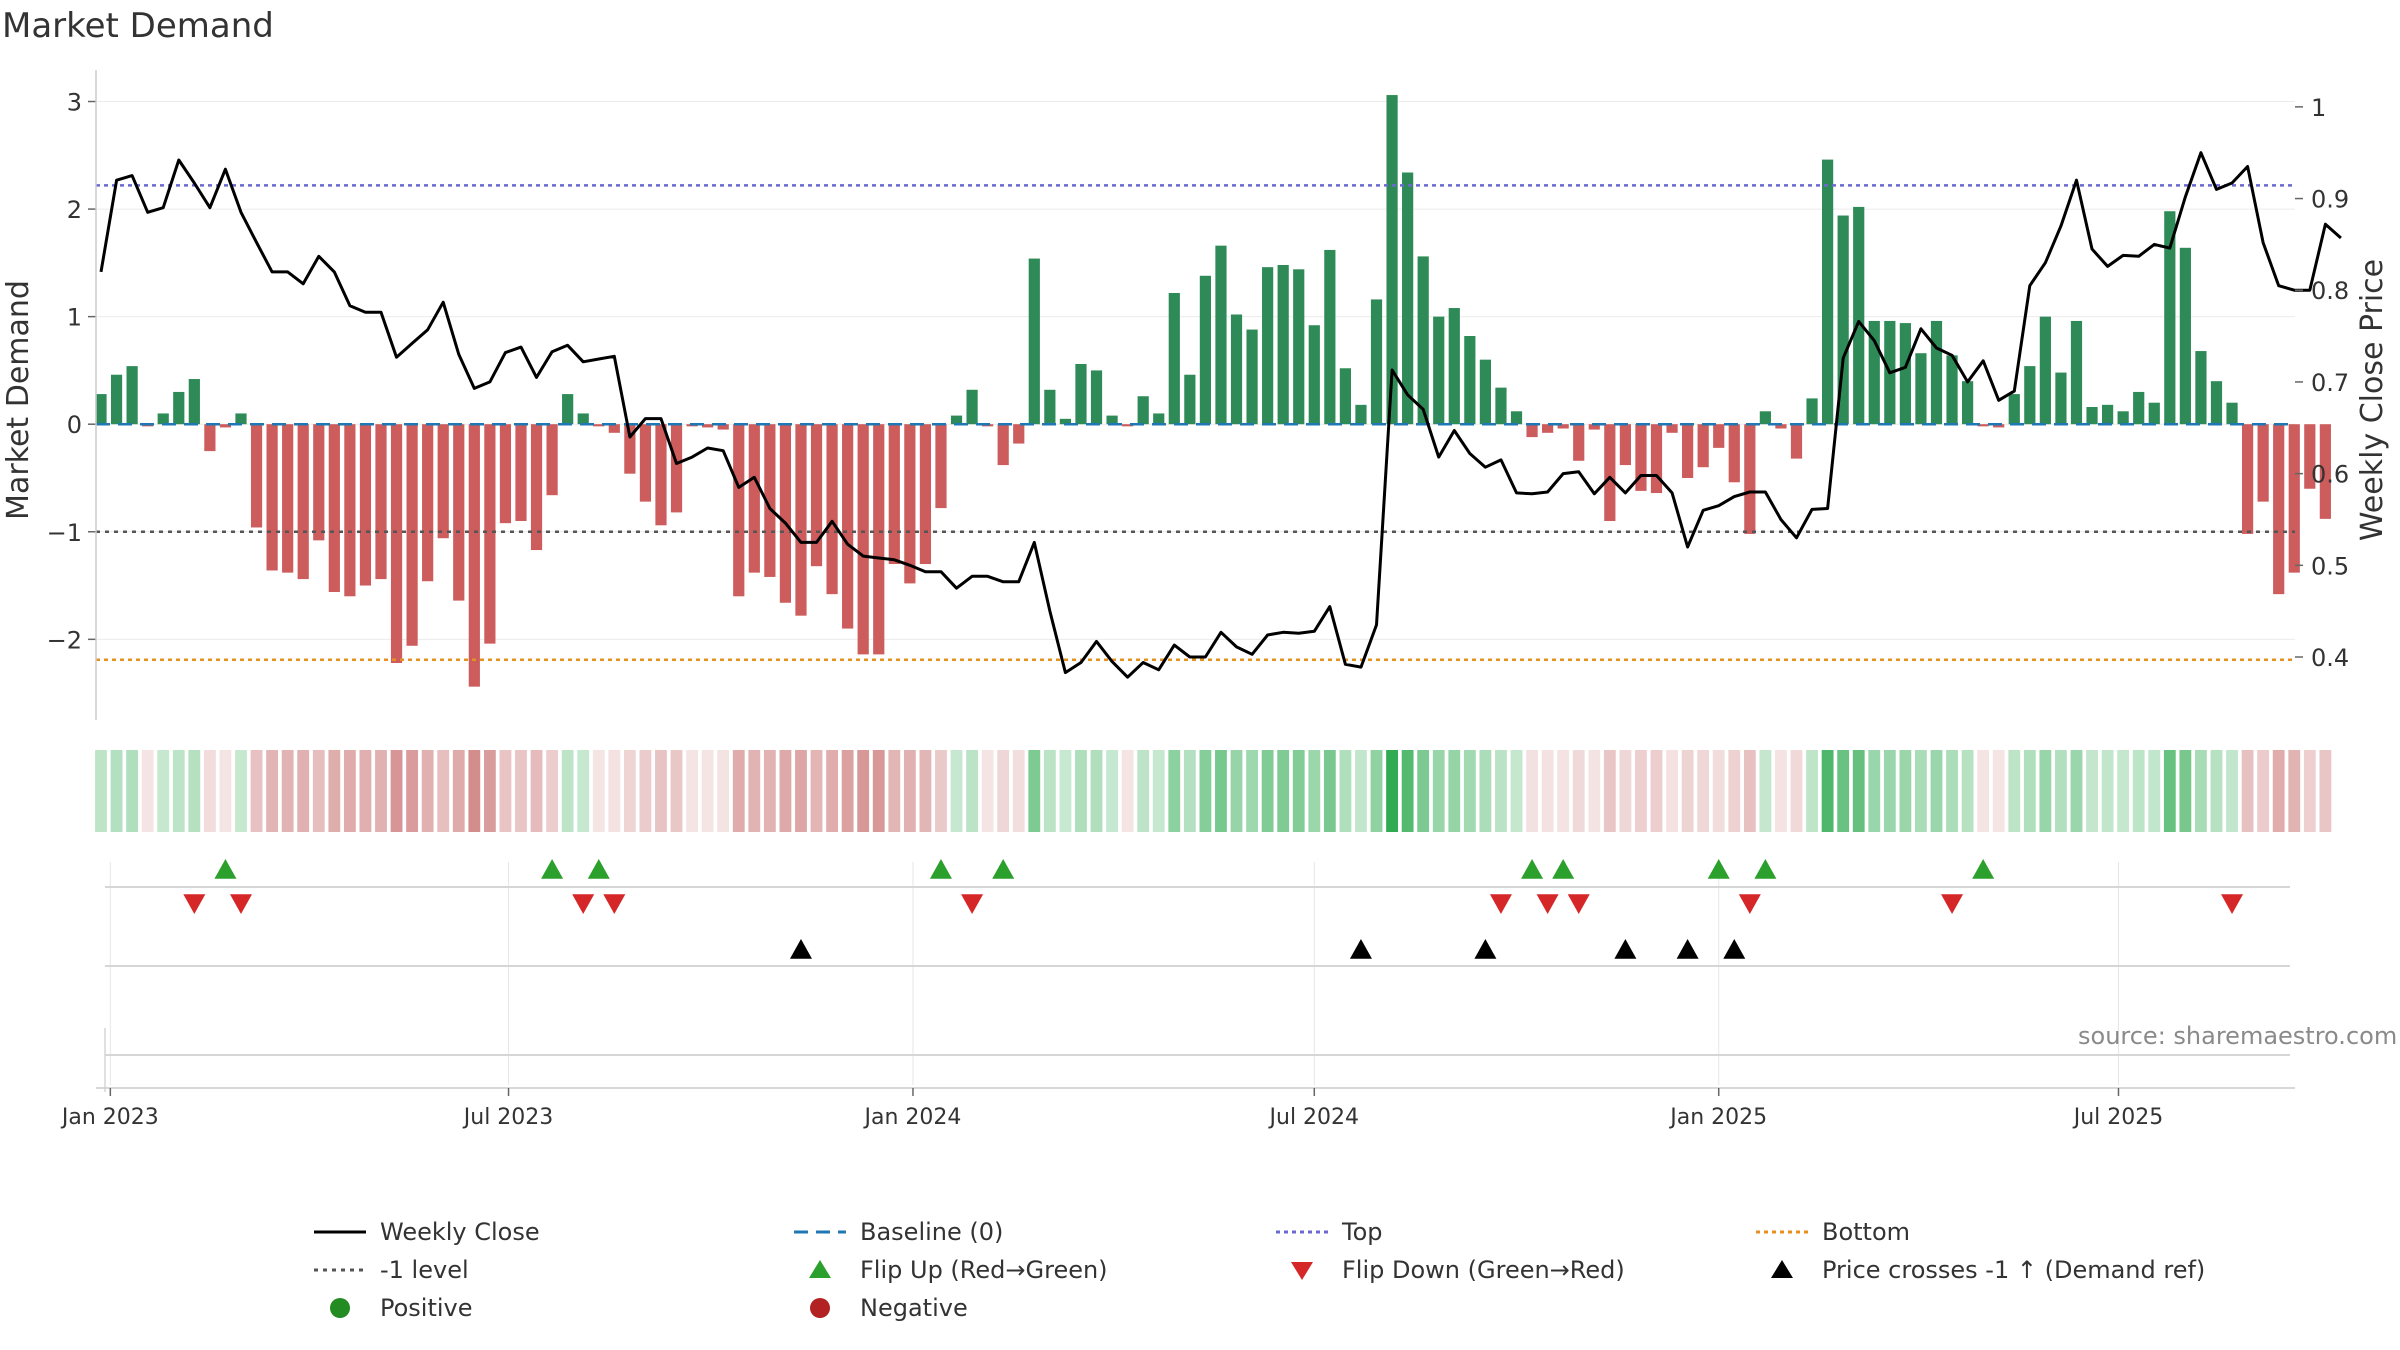  I want to click on cross-marker, so click(1360, 949).